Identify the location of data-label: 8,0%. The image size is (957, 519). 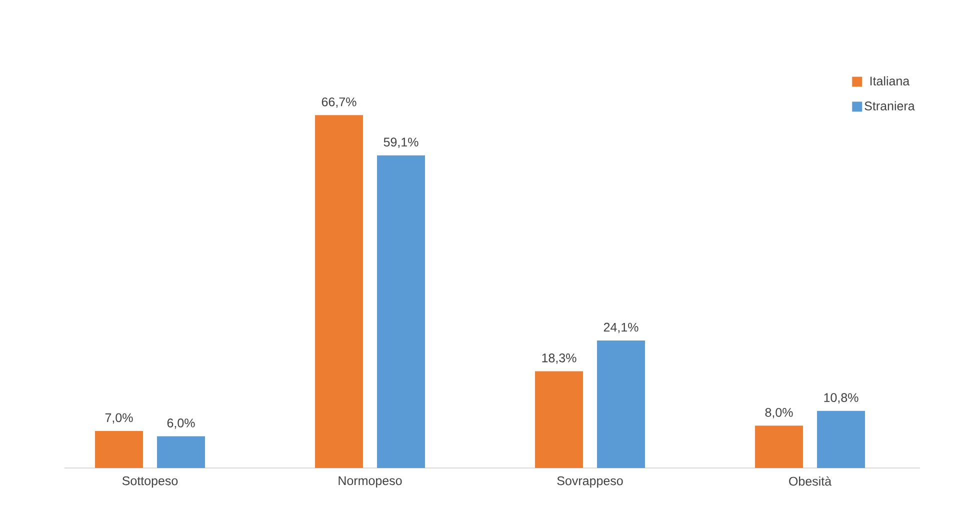
(779, 413).